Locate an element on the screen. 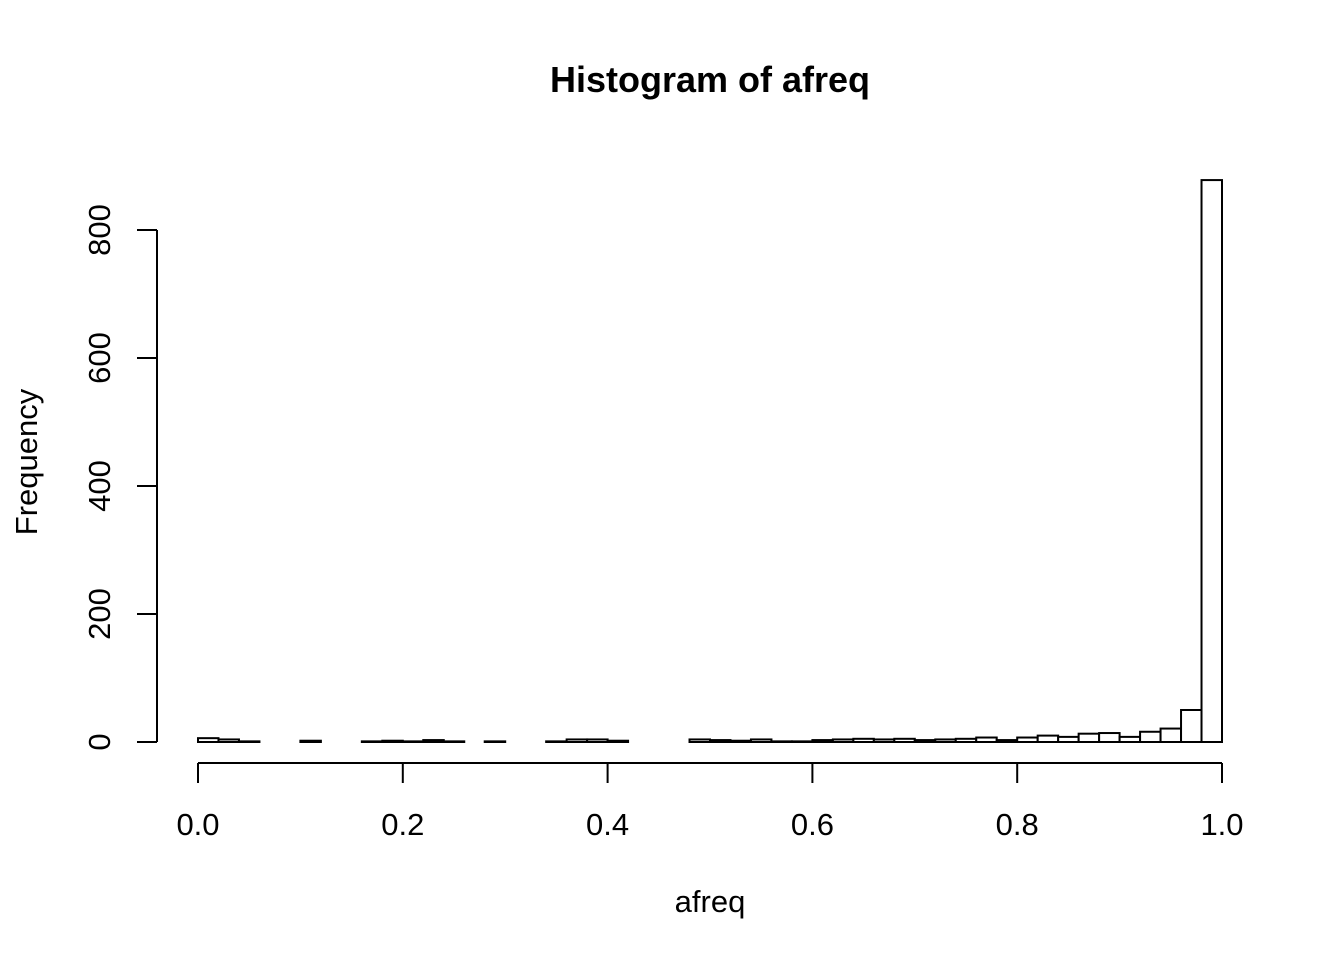 This screenshot has width=1344, height=960. x-tick-label: 1.0 is located at coordinates (1221, 824).